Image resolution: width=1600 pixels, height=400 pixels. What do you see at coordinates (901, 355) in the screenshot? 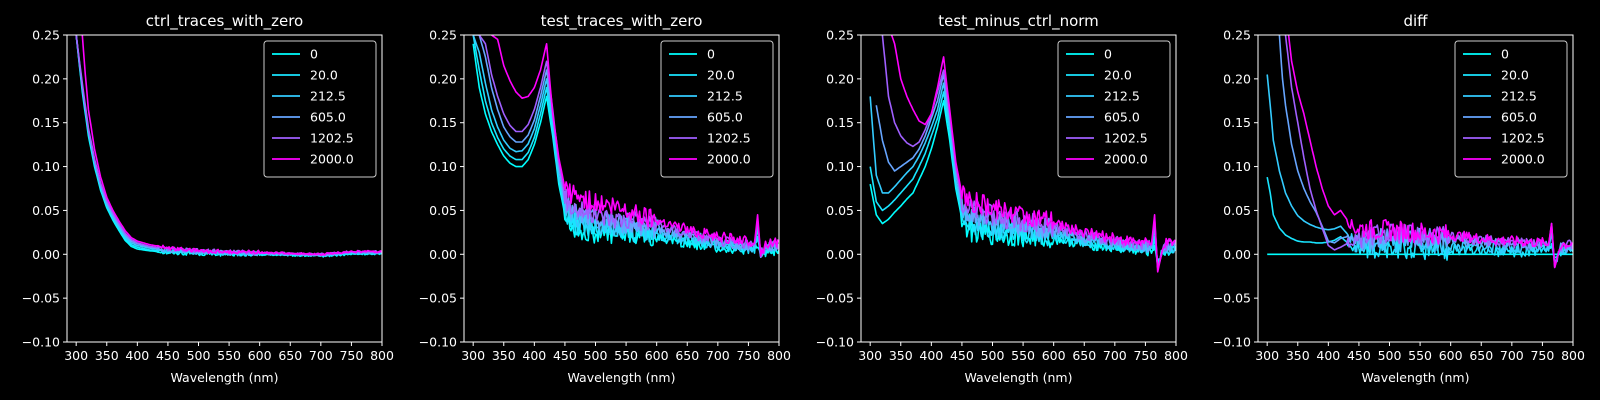
I see `x-tick-label: 350` at bounding box center [901, 355].